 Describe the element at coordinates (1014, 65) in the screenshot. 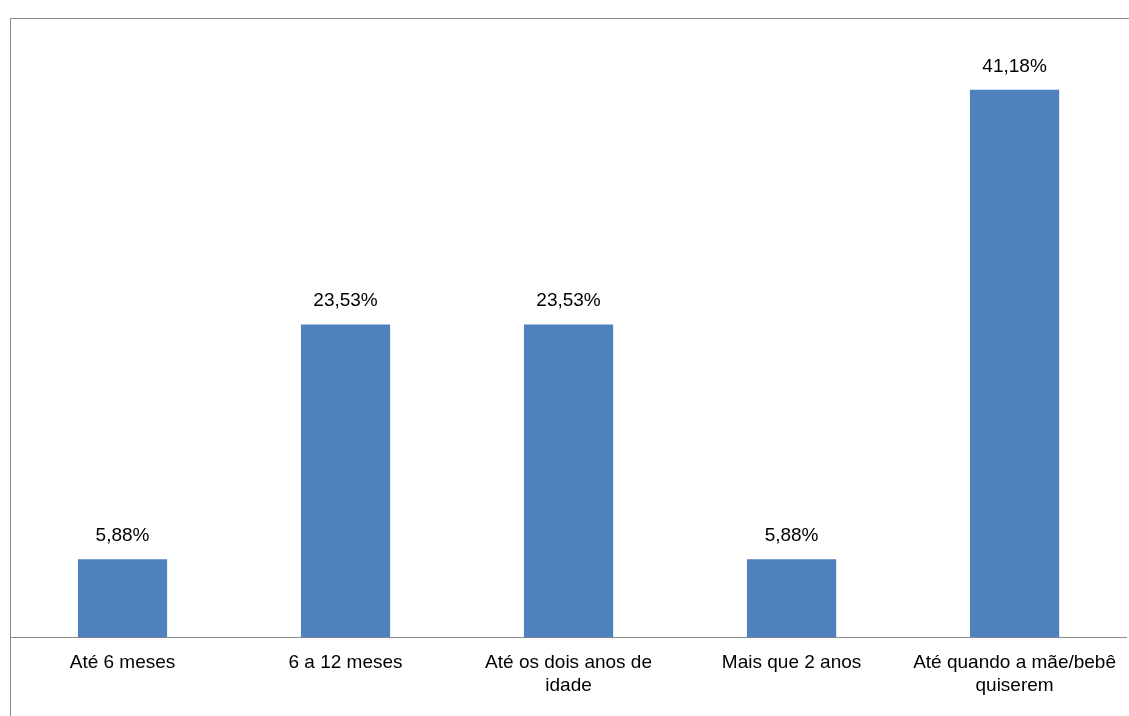

I see `data-label: 41,18%` at that location.